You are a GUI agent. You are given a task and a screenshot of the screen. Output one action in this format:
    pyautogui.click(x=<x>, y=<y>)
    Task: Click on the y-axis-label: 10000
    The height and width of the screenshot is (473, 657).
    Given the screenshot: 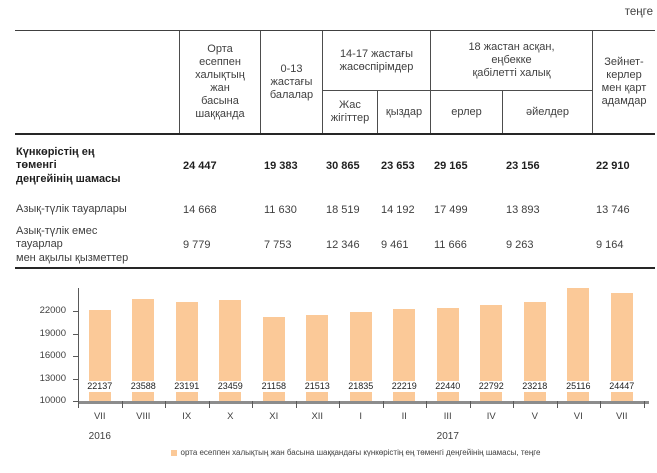 What is the action you would take?
    pyautogui.click(x=52, y=400)
    